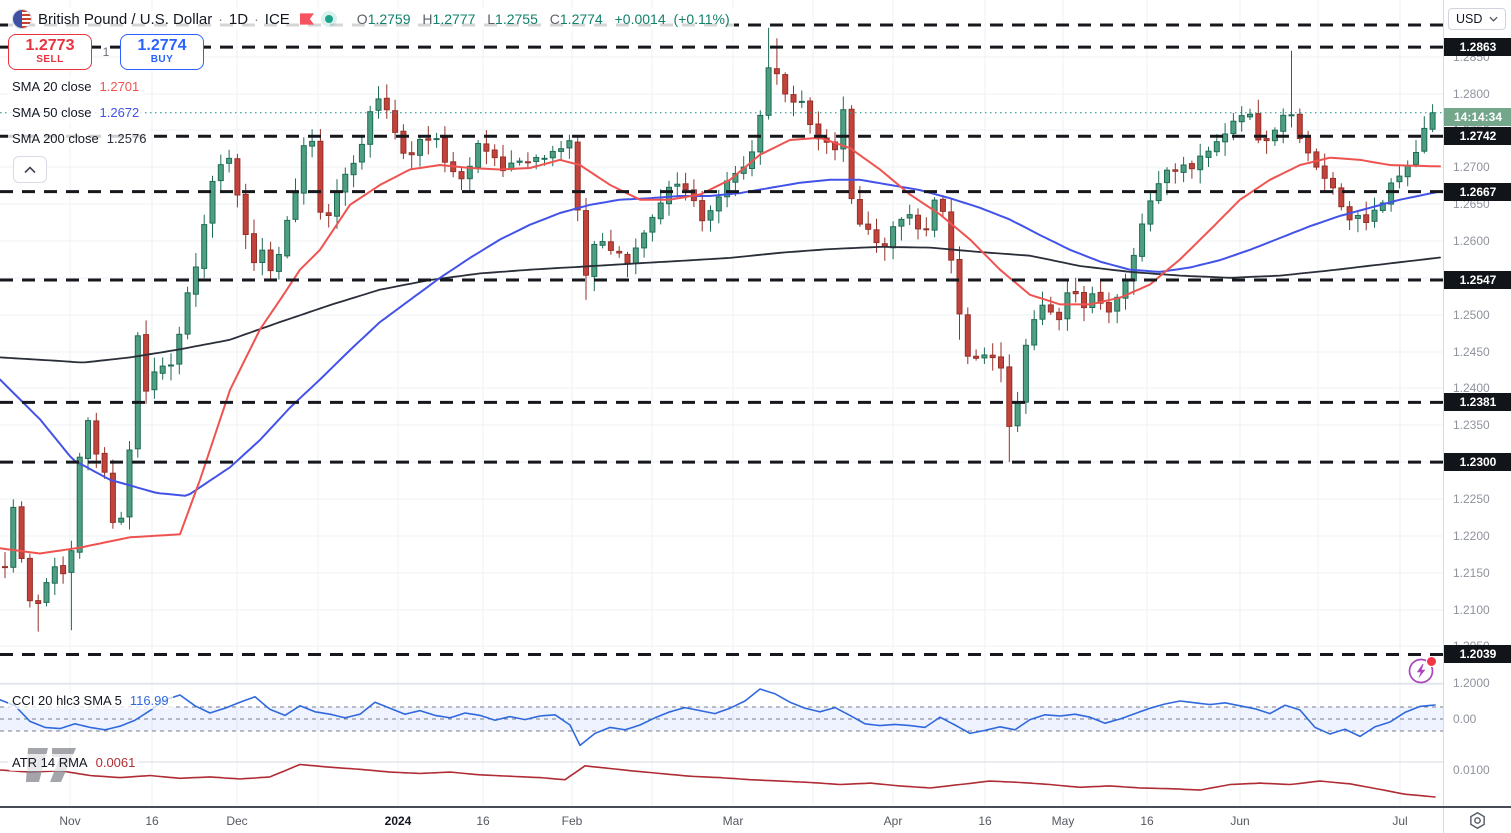  I want to click on close-value: 1.2774, so click(581, 19).